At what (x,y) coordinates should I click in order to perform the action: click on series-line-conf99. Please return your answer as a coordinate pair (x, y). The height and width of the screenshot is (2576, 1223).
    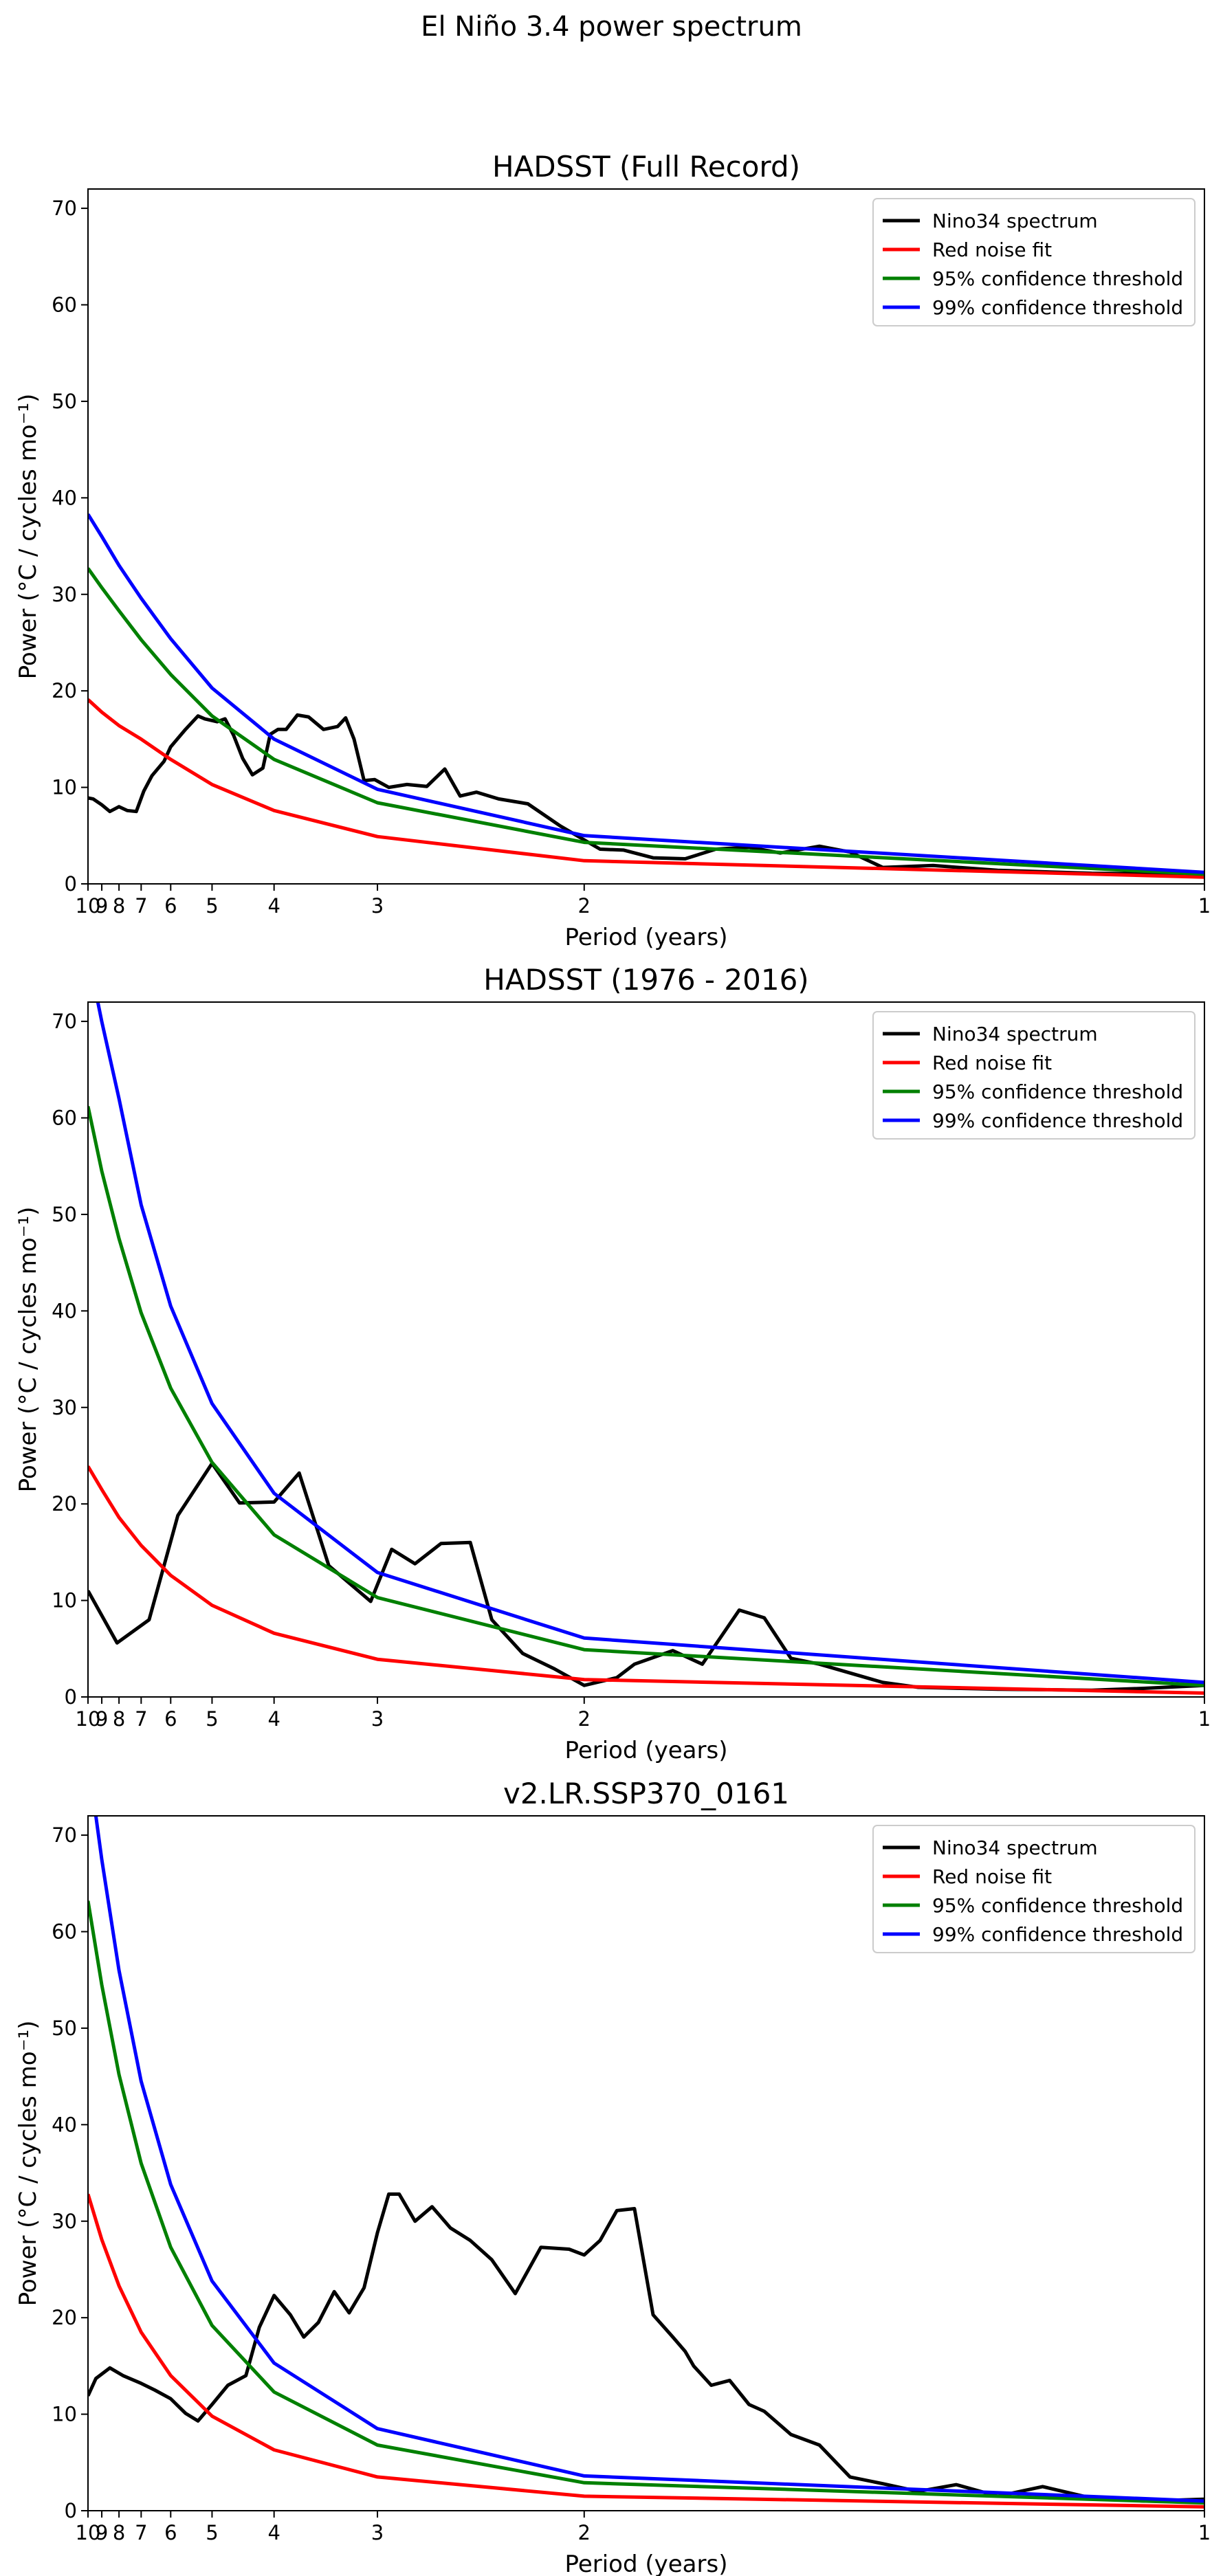
    Looking at the image, I should click on (646, 693).